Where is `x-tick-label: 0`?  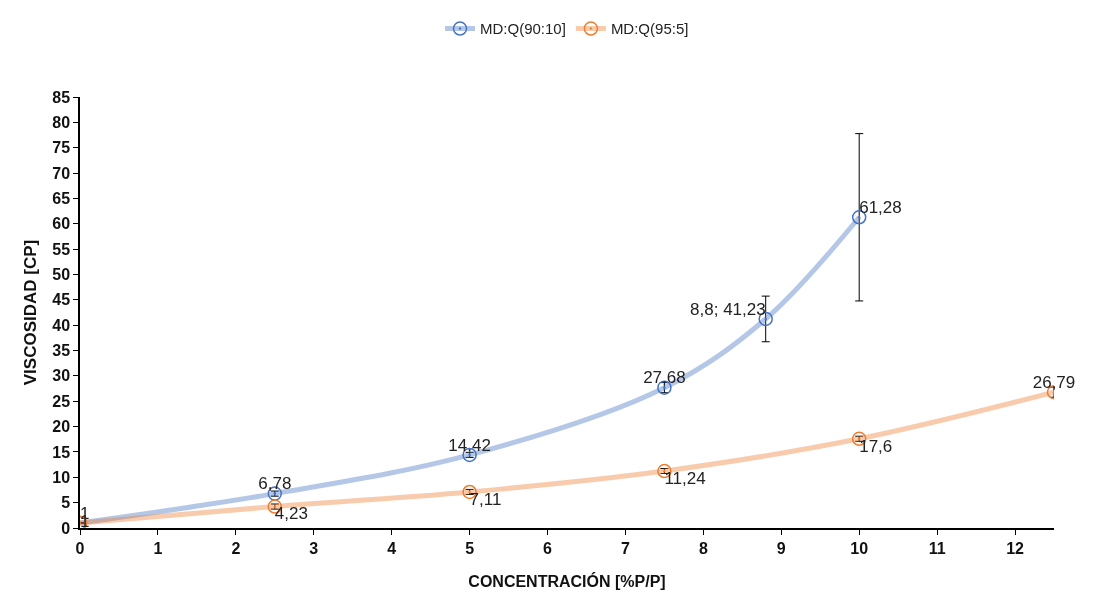 x-tick-label: 0 is located at coordinates (80, 548).